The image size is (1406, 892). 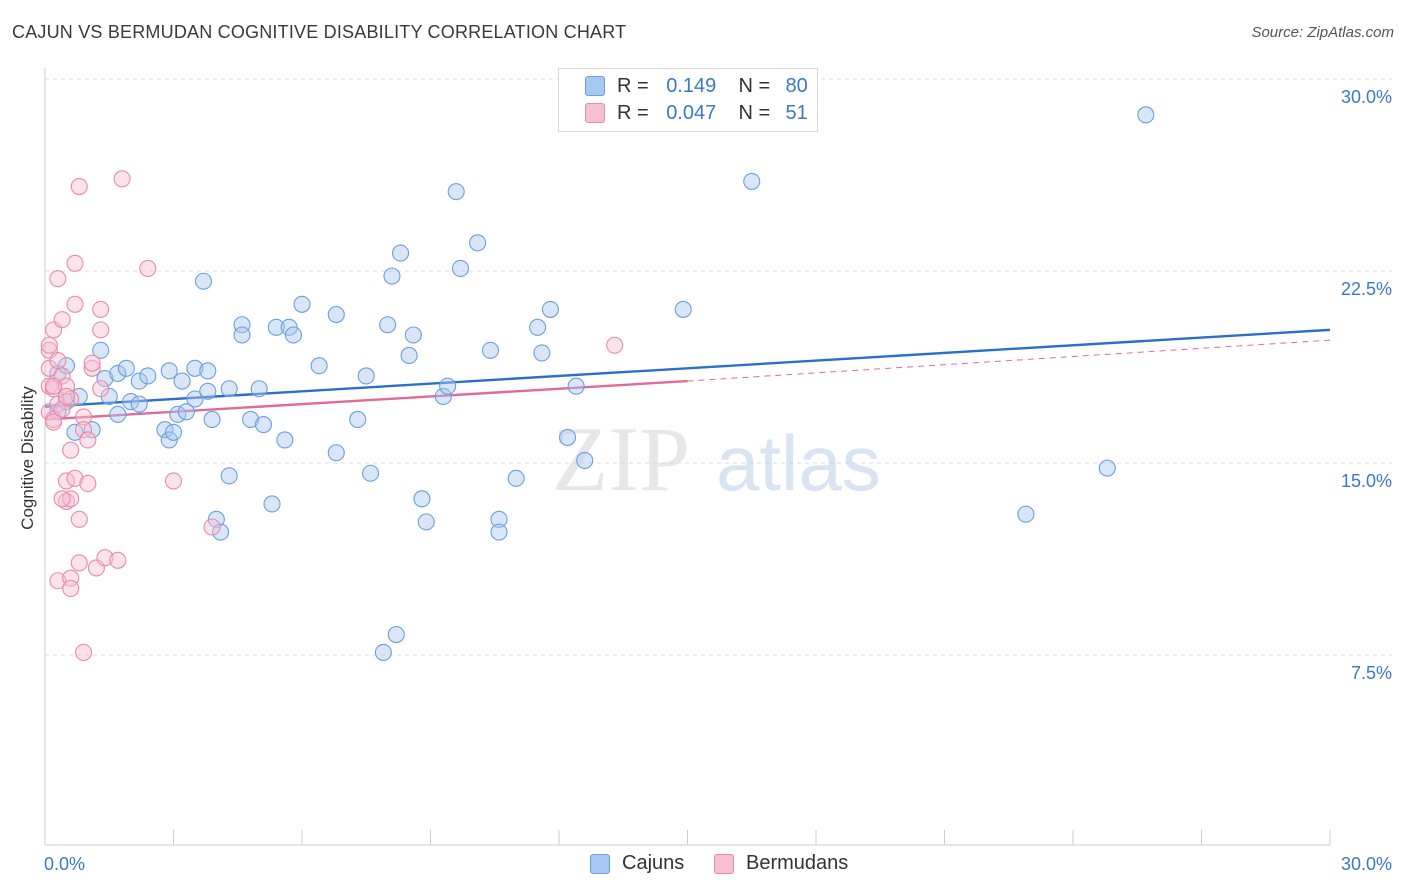 I want to click on legend-r-value: 0.047, so click(x=691, y=112).